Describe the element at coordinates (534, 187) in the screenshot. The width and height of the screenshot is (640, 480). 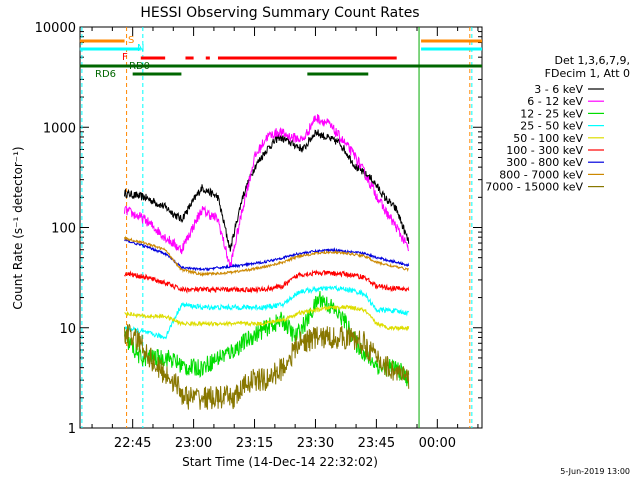
I see `legend-label: 7000 - 15000 keV` at that location.